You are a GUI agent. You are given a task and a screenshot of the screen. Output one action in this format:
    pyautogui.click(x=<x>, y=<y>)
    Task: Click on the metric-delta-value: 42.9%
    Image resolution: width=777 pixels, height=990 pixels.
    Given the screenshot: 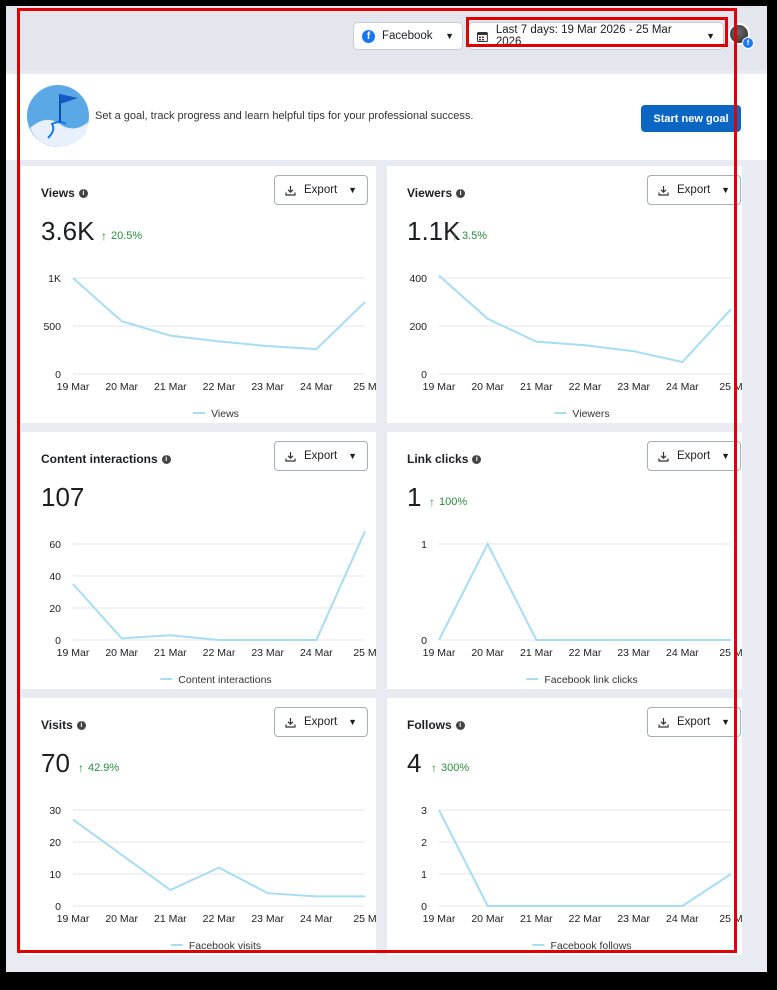 What is the action you would take?
    pyautogui.click(x=104, y=768)
    